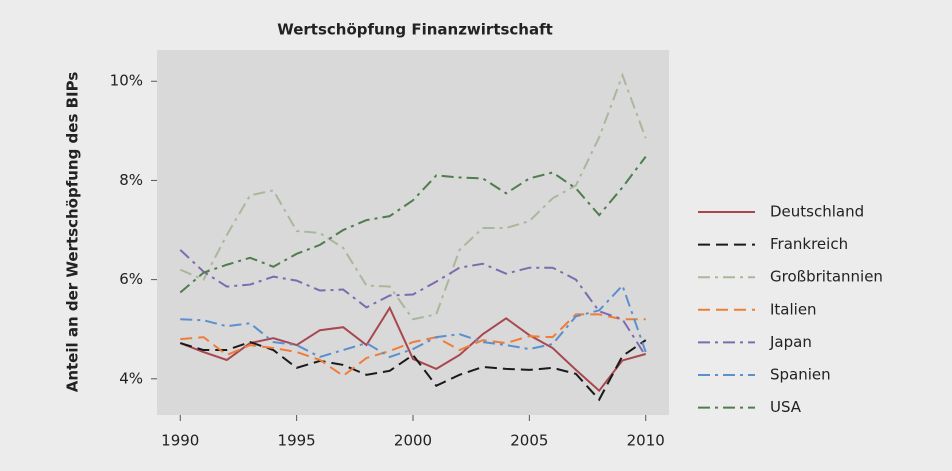 Image resolution: width=952 pixels, height=471 pixels. What do you see at coordinates (126, 81) in the screenshot?
I see `y-tick-label: 10%` at bounding box center [126, 81].